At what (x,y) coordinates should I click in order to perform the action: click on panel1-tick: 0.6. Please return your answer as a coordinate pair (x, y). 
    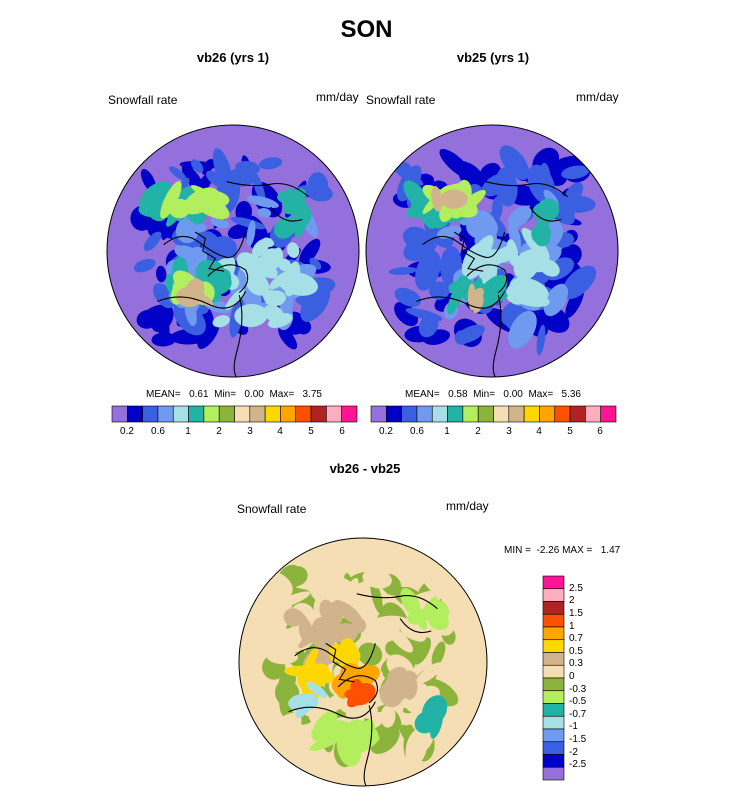
    Looking at the image, I should click on (158, 431).